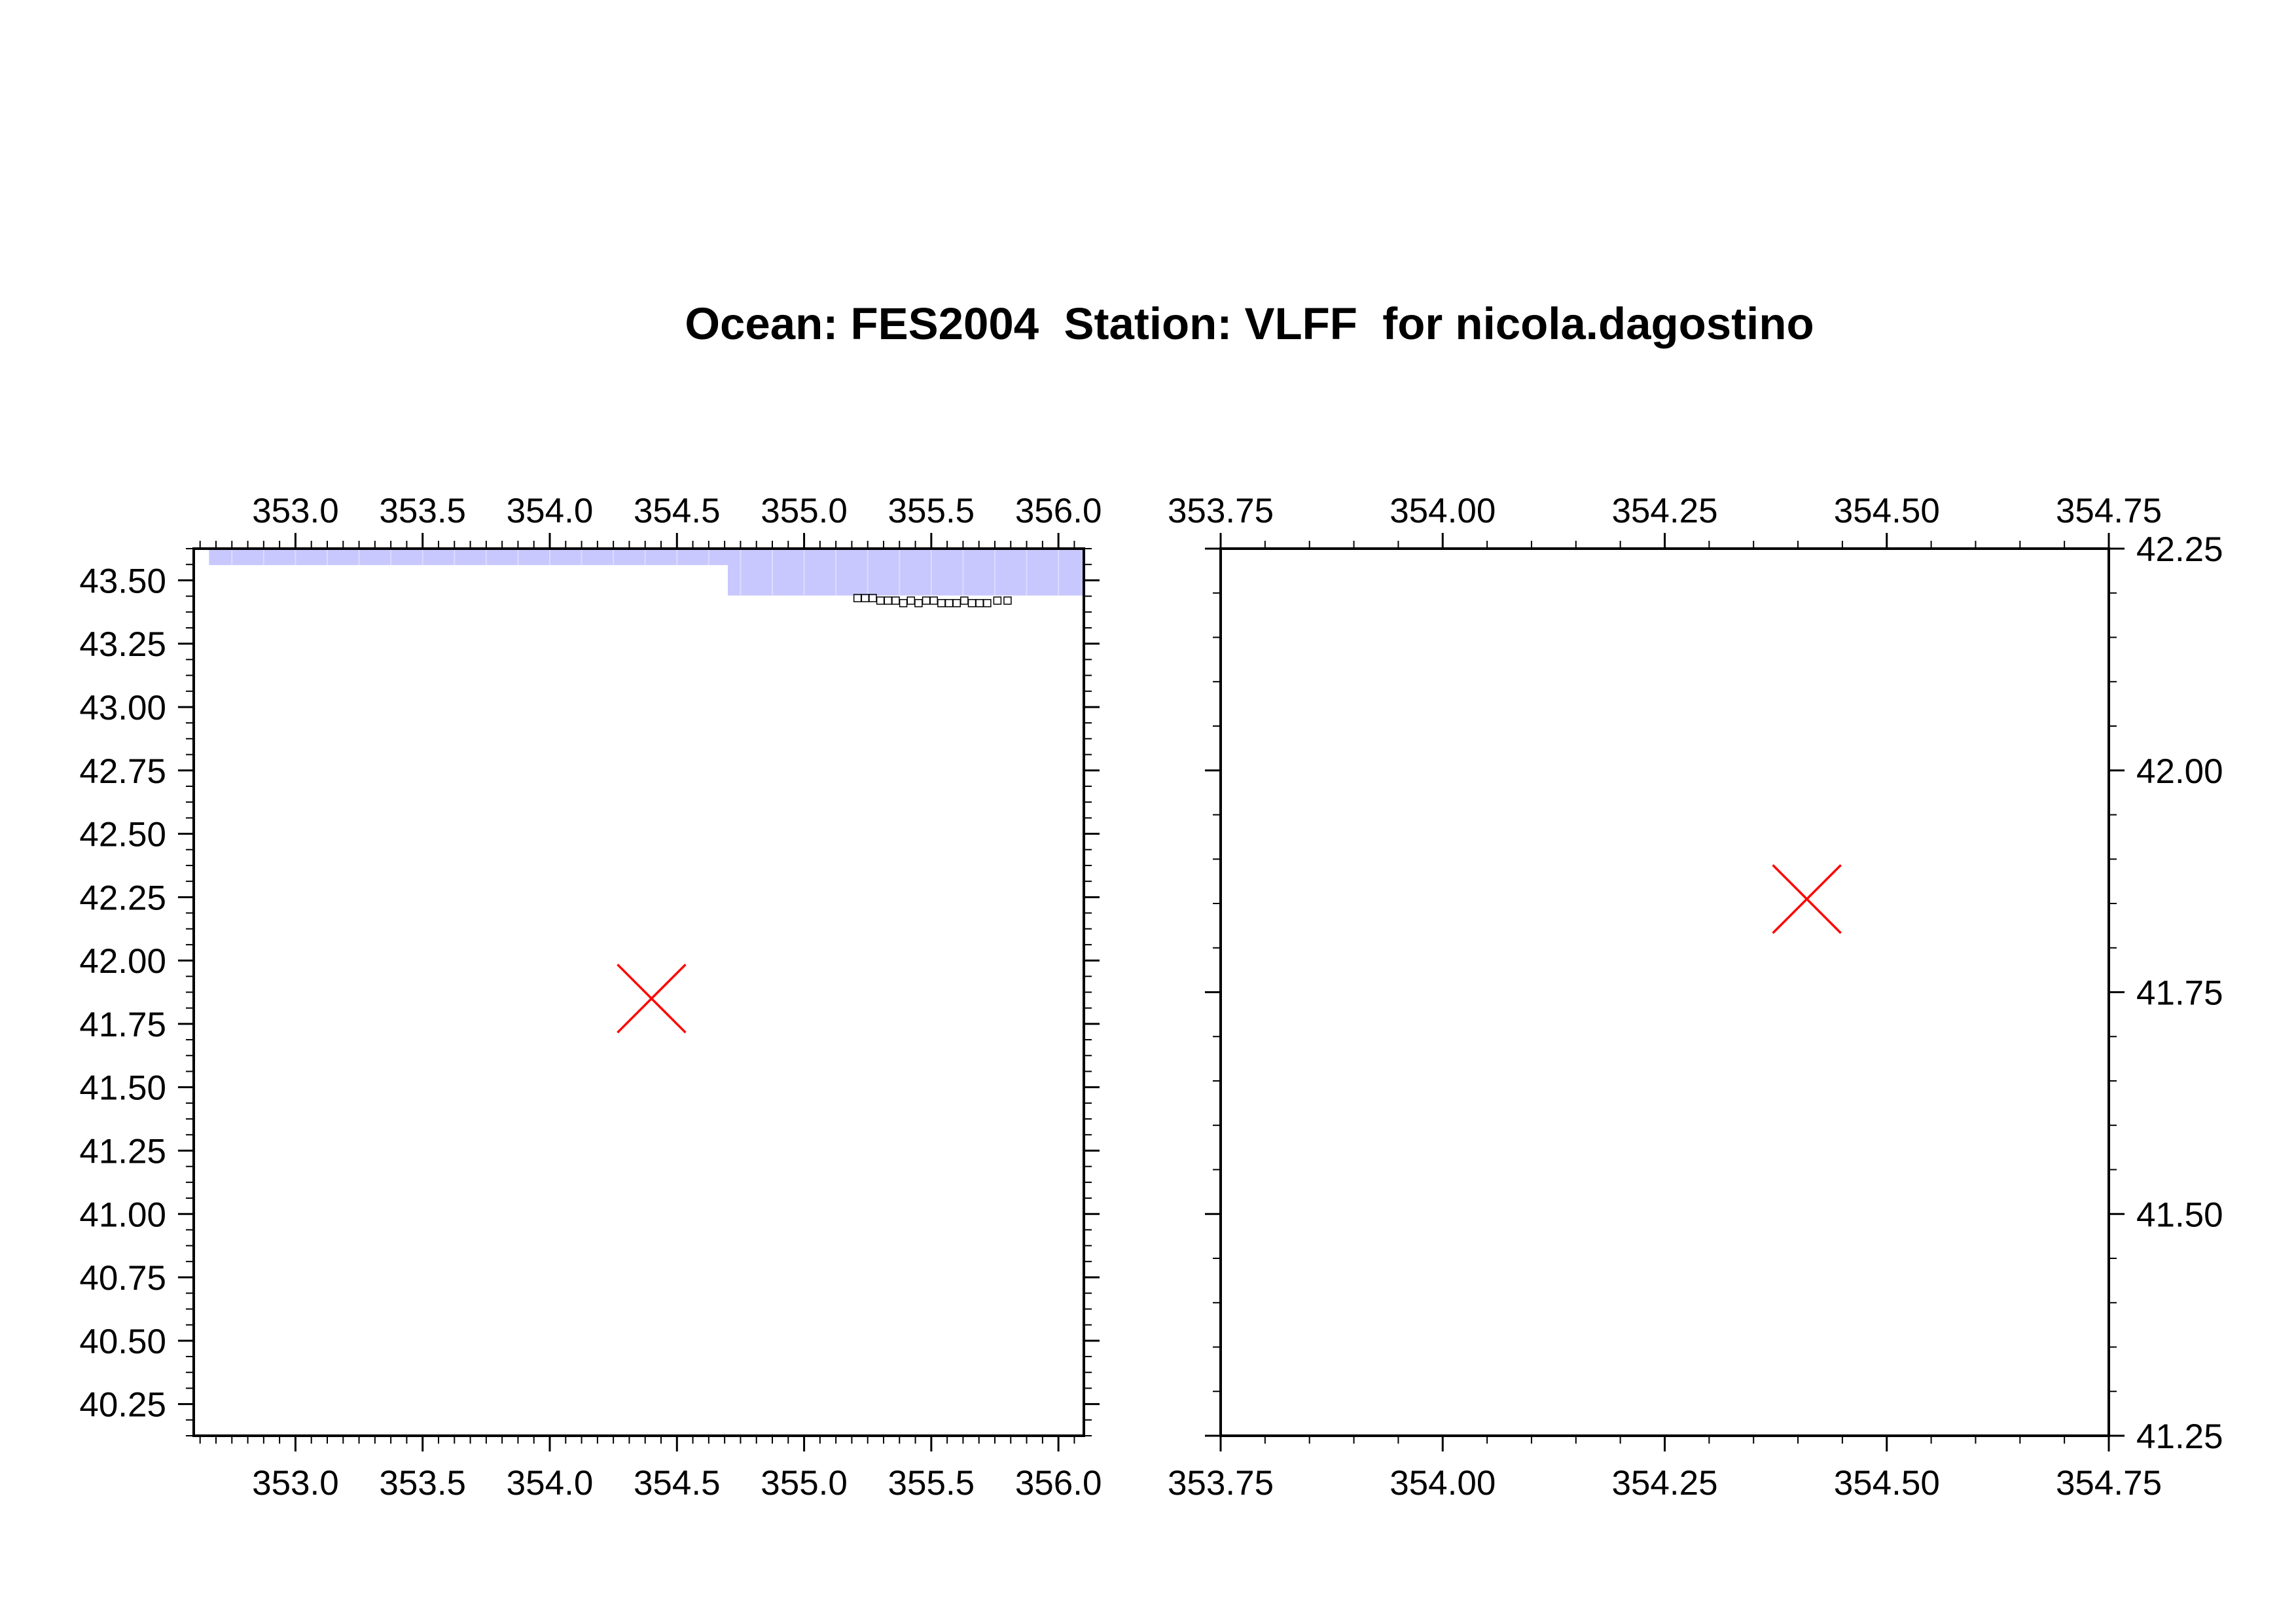 The height and width of the screenshot is (1623, 2296). What do you see at coordinates (2109, 511) in the screenshot?
I see `x-tick-label-top: 354.75` at bounding box center [2109, 511].